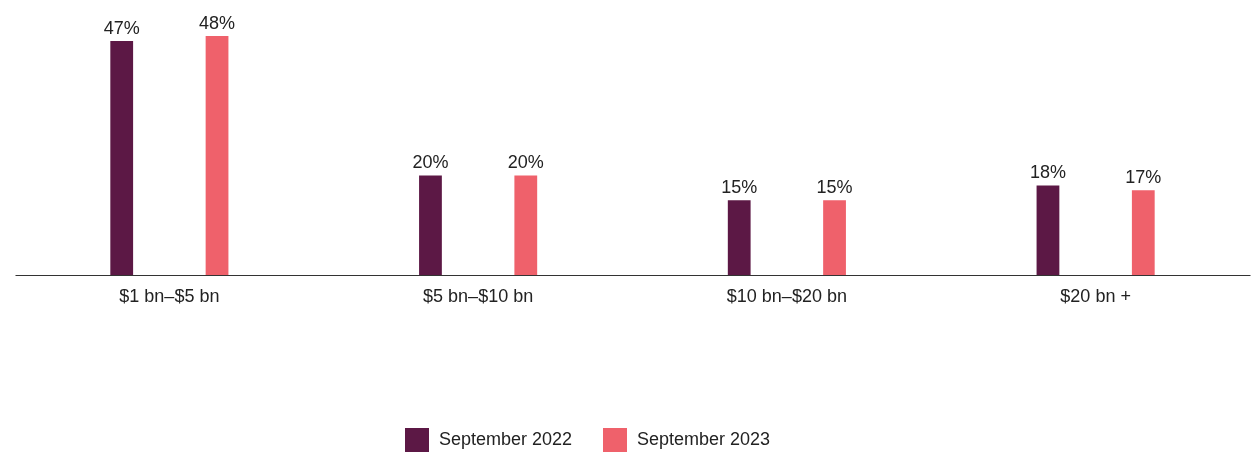  I want to click on data-label: 48%, so click(217, 23).